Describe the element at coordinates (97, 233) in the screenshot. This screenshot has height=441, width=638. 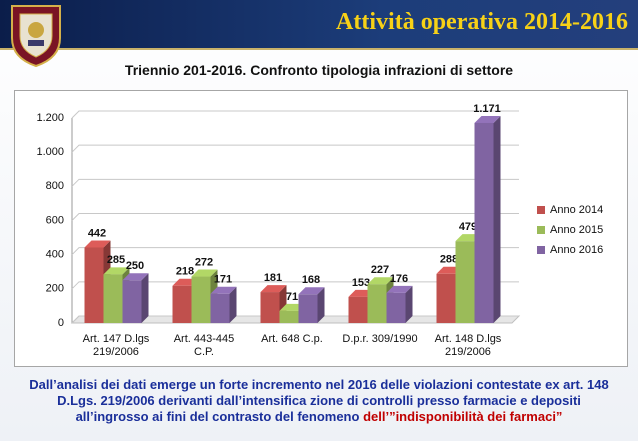
I see `value-label: 442` at that location.